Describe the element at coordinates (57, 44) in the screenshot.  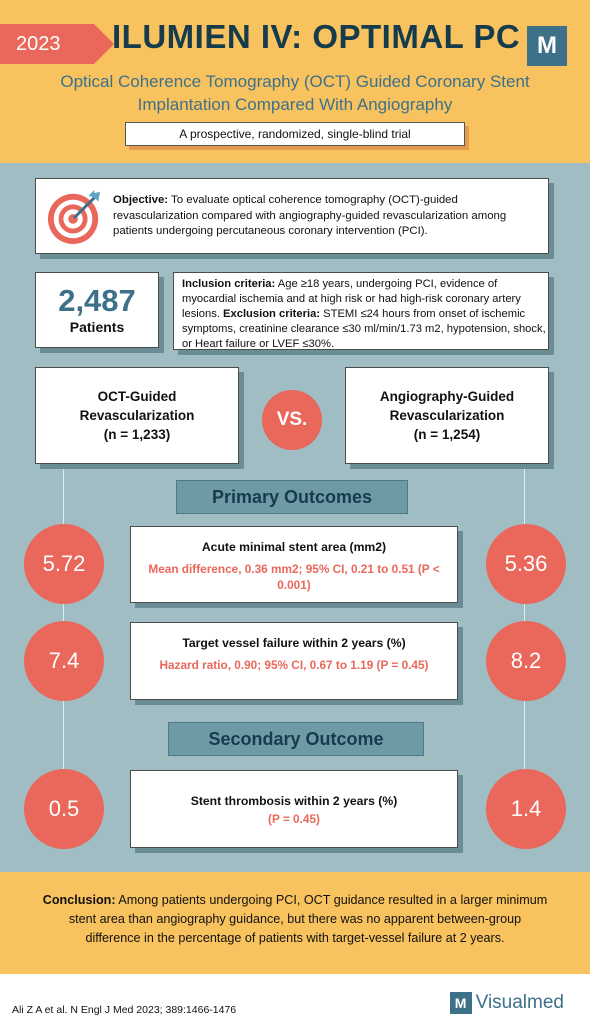
I see `year-badge: 2023` at that location.